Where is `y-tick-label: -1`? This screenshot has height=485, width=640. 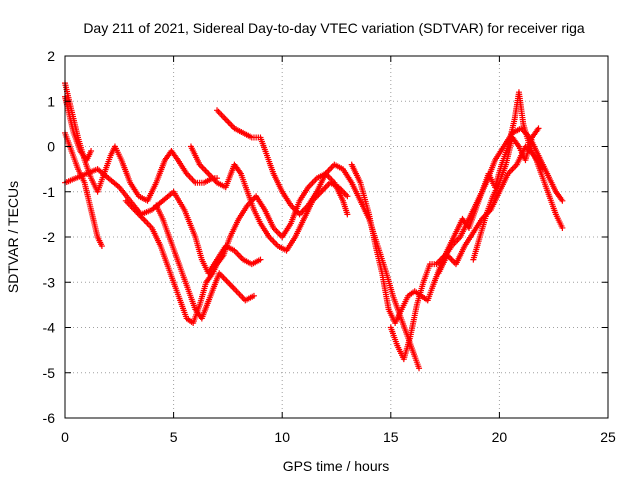
y-tick-label: -1 is located at coordinates (49, 192).